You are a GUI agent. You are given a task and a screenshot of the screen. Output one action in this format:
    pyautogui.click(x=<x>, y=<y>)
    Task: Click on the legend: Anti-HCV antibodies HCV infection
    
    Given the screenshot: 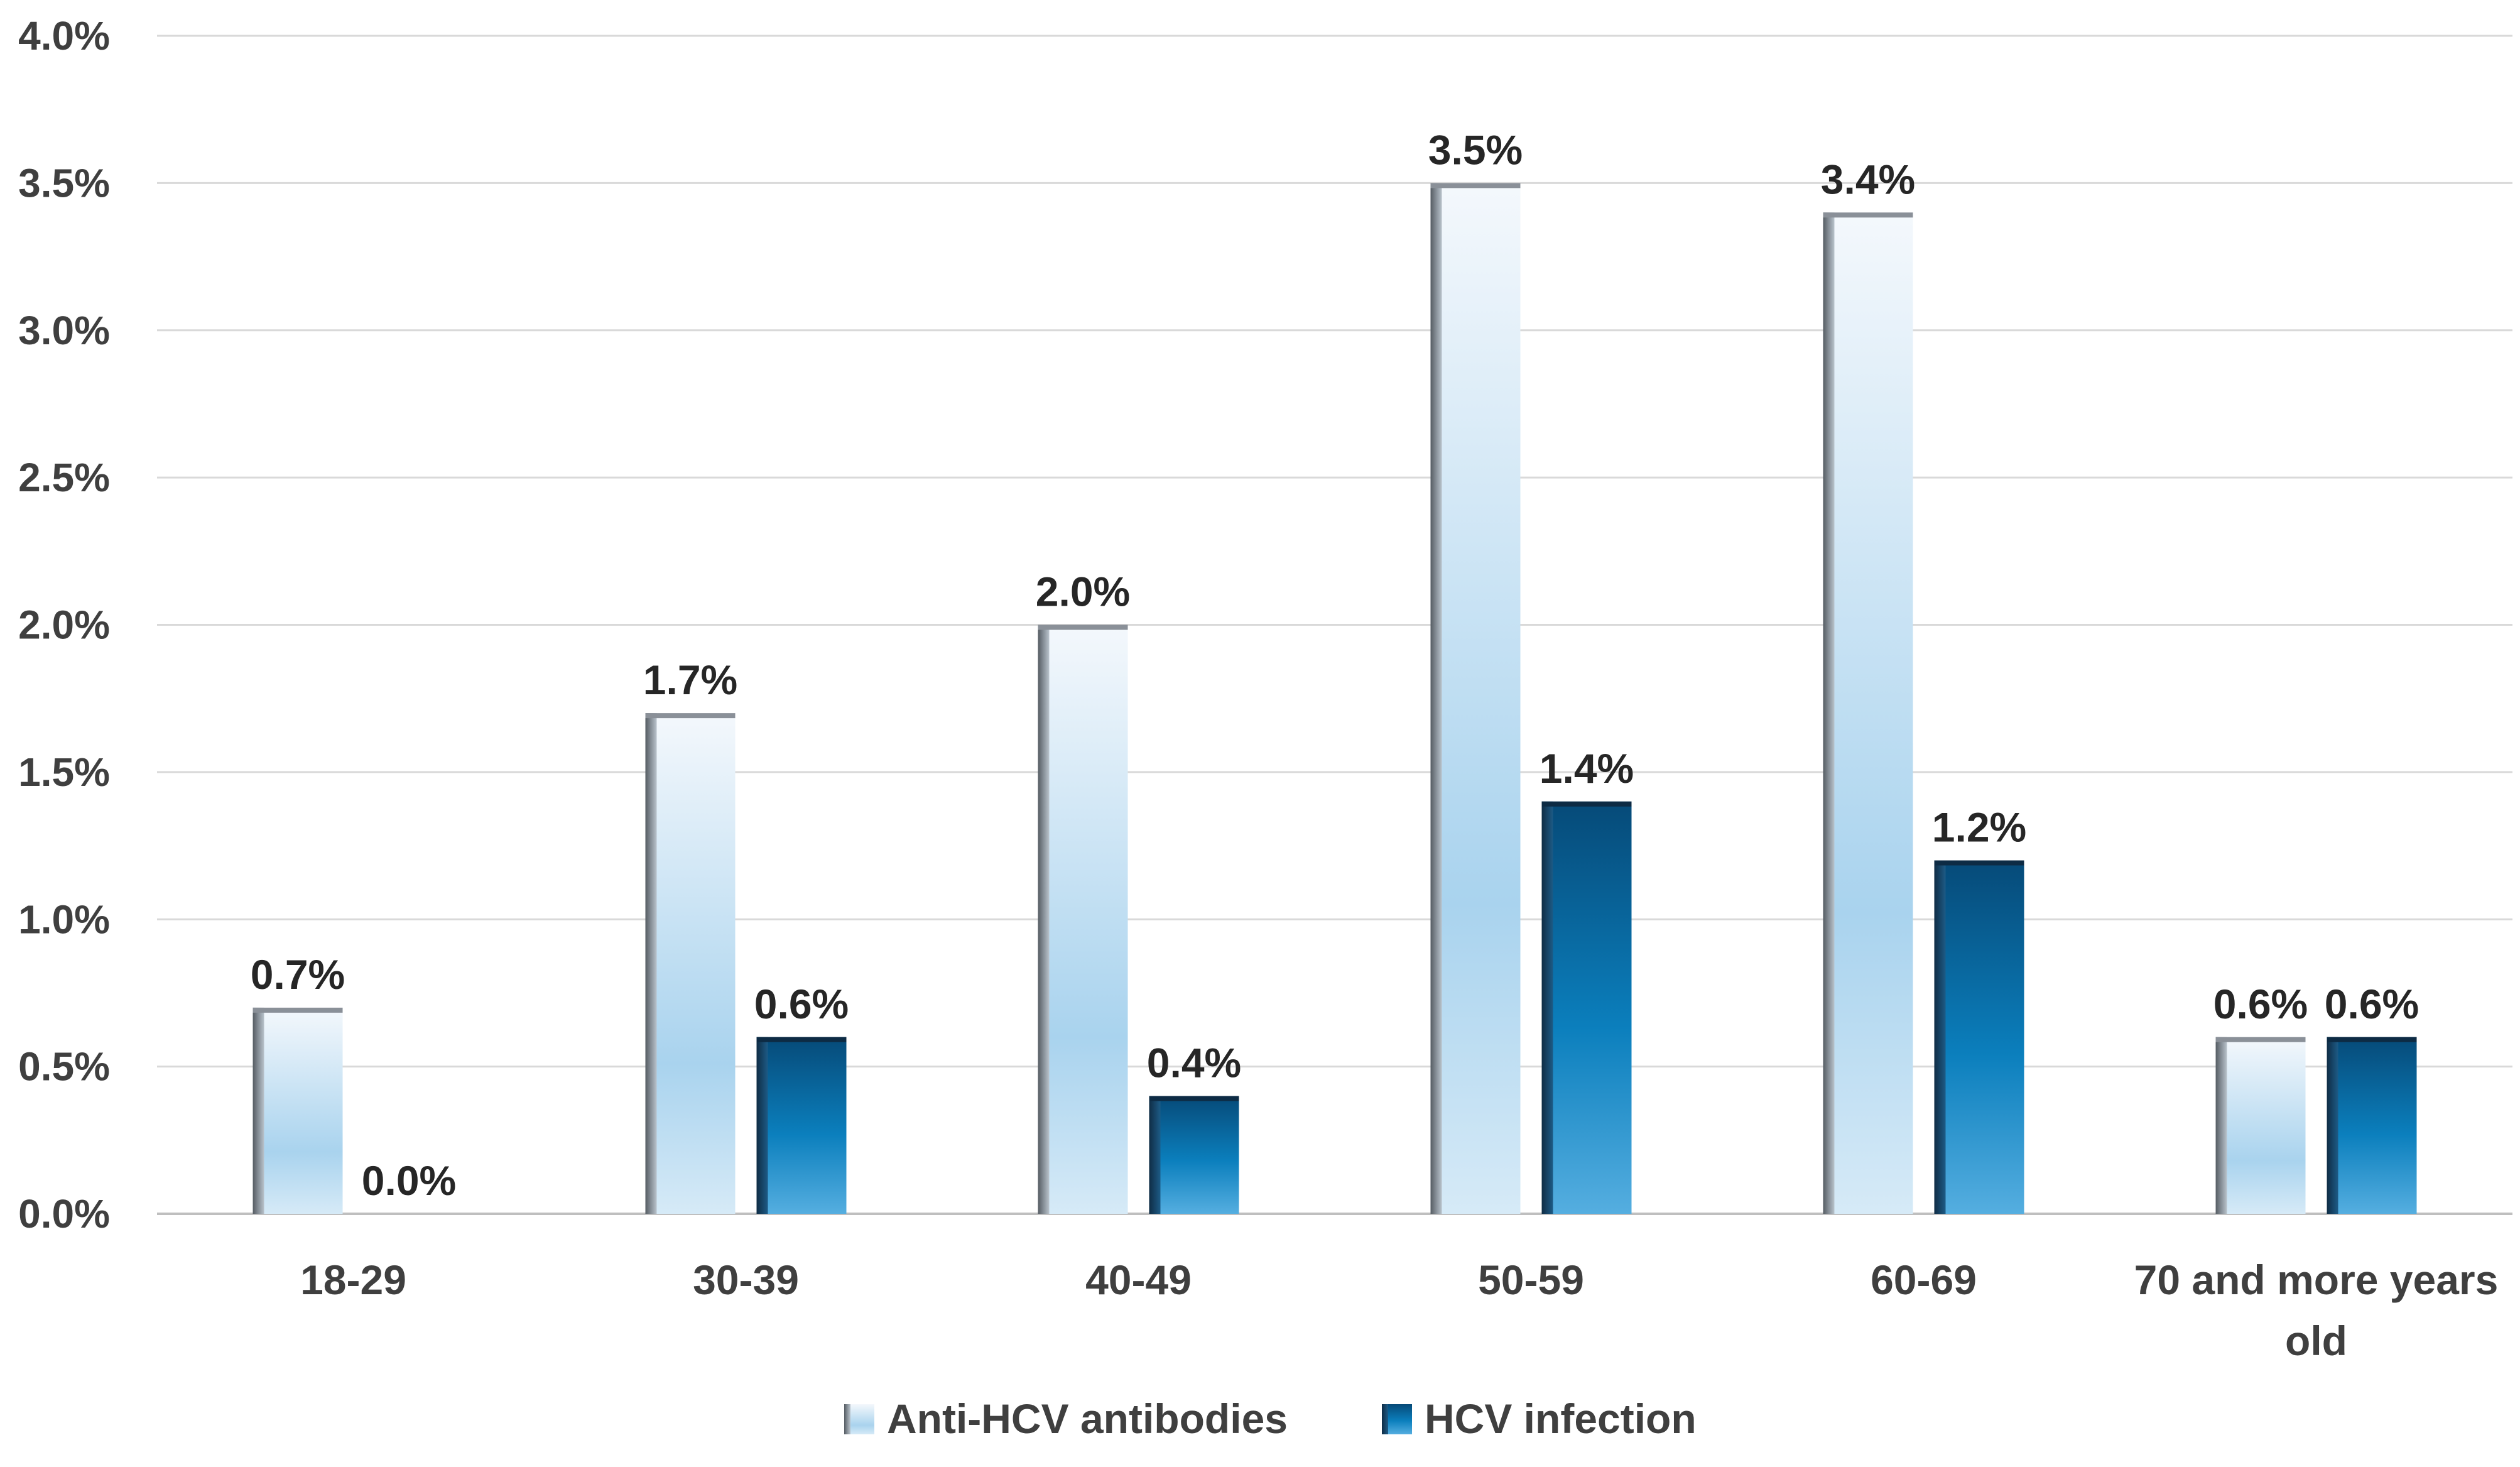 What is the action you would take?
    pyautogui.click(x=1270, y=1418)
    